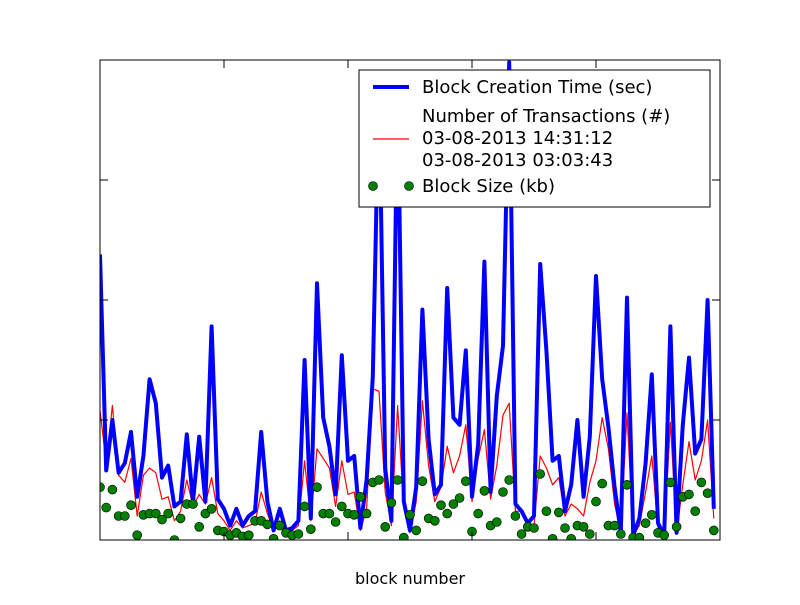 Image resolution: width=800 pixels, height=605 pixels. What do you see at coordinates (517, 138) in the screenshot?
I see `legend-label-line: 03-08-2013 14:31:12` at bounding box center [517, 138].